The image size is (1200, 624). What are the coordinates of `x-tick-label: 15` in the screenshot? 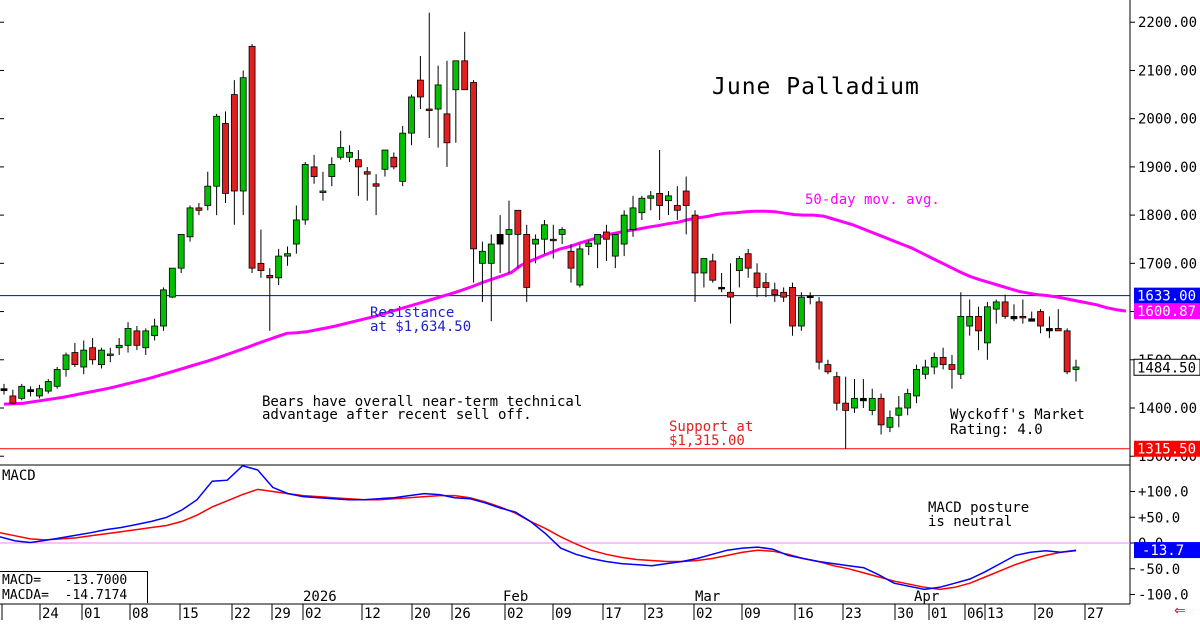 It's located at (190, 614).